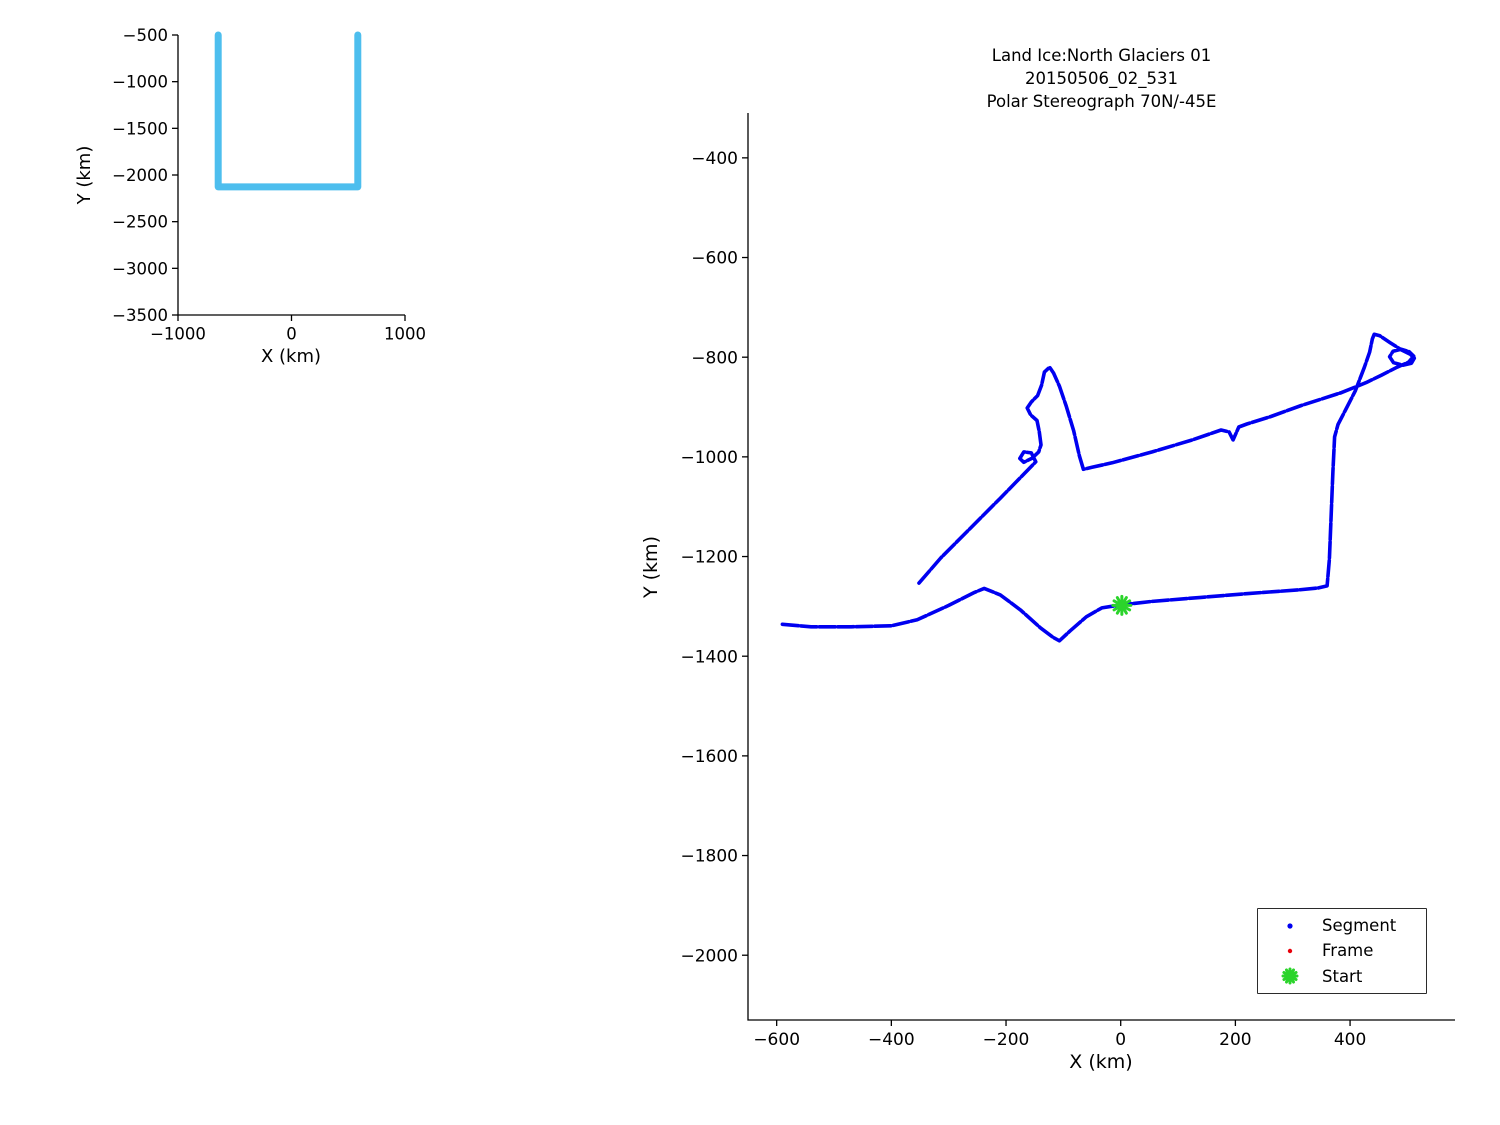 Image resolution: width=1500 pixels, height=1125 pixels. What do you see at coordinates (709, 558) in the screenshot?
I see `svg-text: −1200` at bounding box center [709, 558].